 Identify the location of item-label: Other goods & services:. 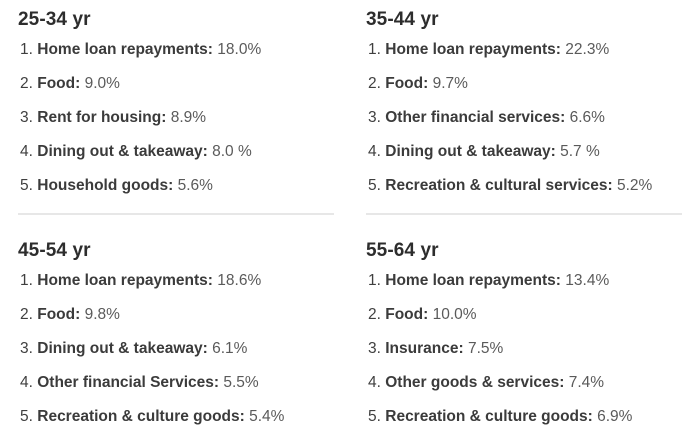
(475, 382).